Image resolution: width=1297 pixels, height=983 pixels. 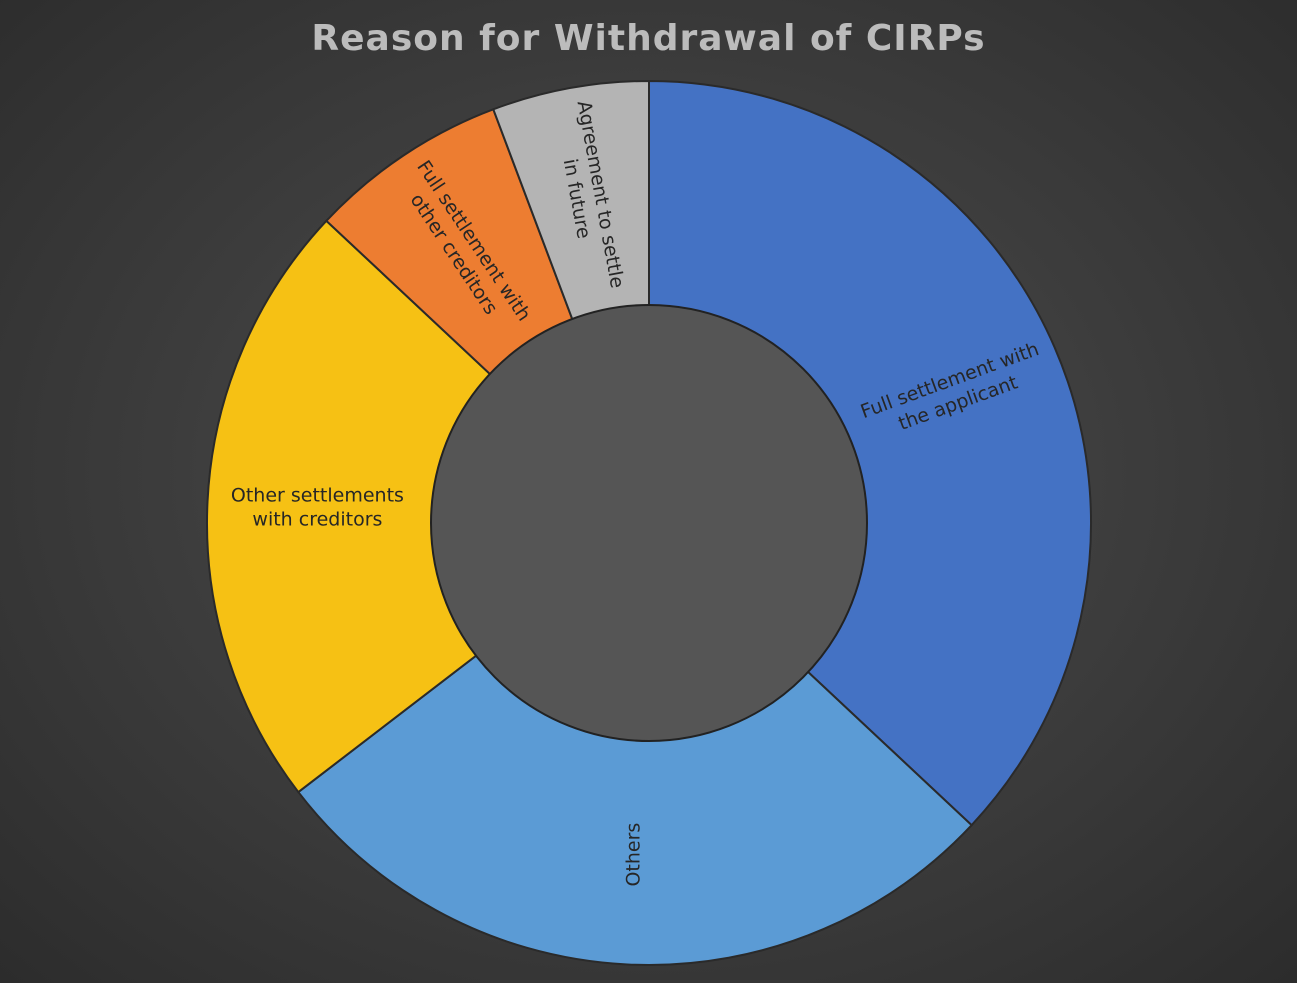 What do you see at coordinates (648, 38) in the screenshot?
I see `chart-title: Reason for Withdrawal of CIRPs` at bounding box center [648, 38].